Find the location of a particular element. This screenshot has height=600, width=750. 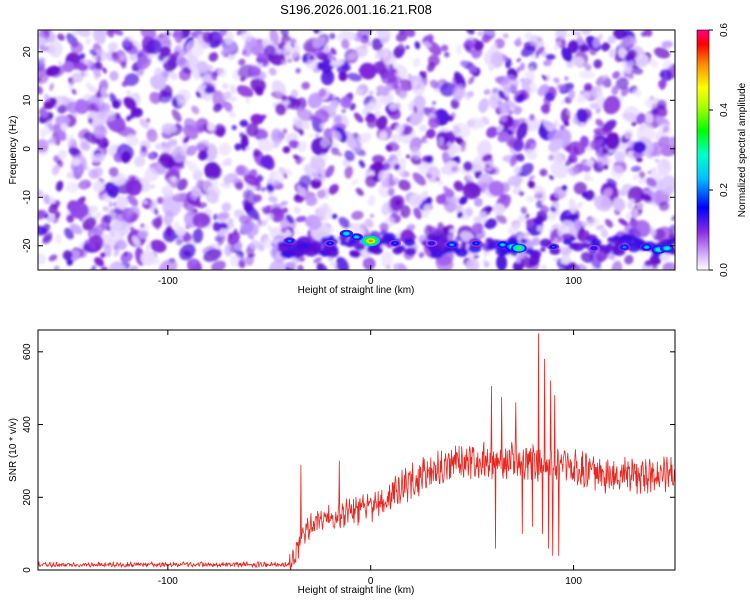

figure-title: S196.2026.001.16.21.R08 is located at coordinates (356, 9).